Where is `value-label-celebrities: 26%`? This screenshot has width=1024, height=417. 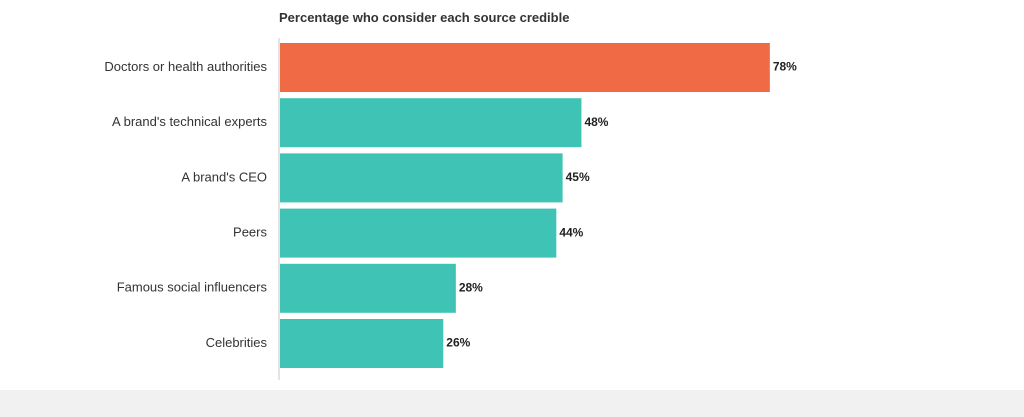 value-label-celebrities: 26% is located at coordinates (458, 343).